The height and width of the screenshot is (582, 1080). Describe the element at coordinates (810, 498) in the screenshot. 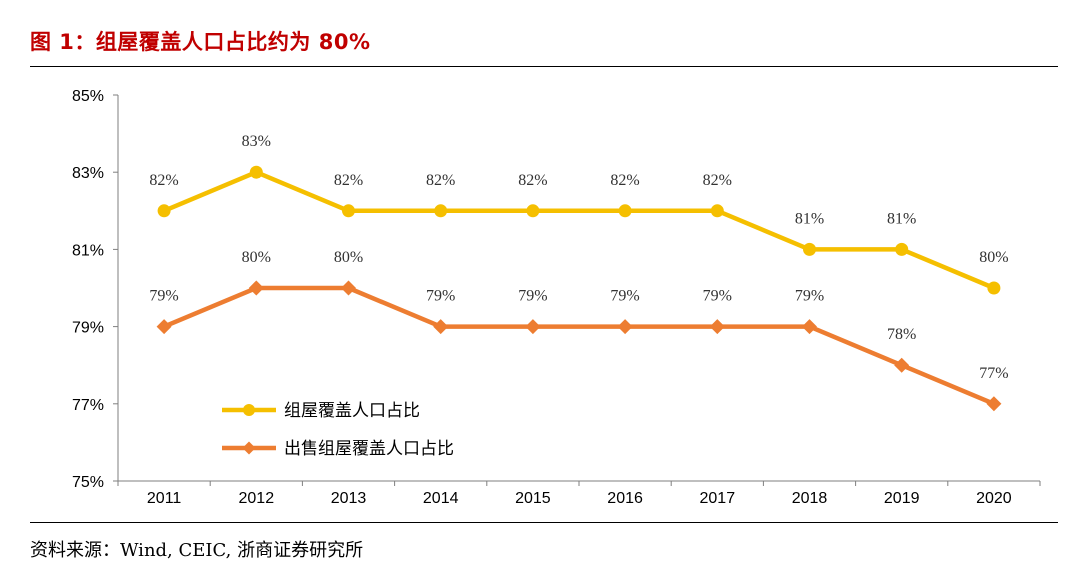

I see `x-tick-label: 2018` at that location.